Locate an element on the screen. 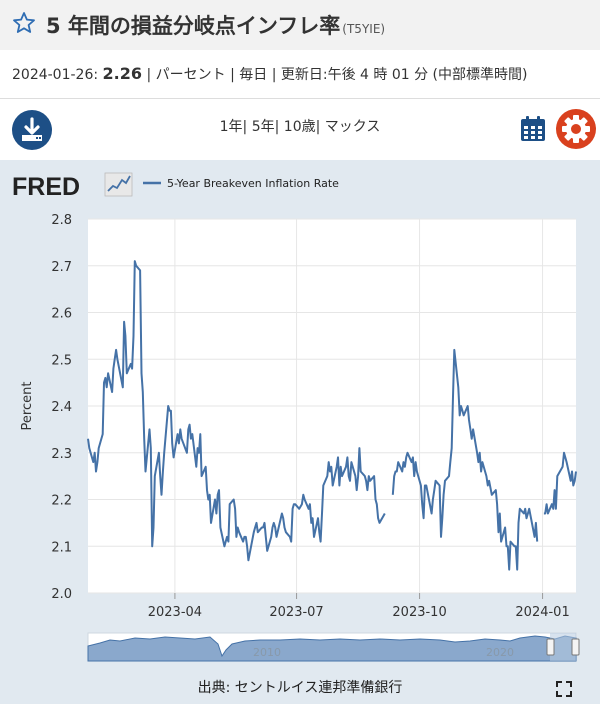  navigator-series is located at coordinates (332, 648).